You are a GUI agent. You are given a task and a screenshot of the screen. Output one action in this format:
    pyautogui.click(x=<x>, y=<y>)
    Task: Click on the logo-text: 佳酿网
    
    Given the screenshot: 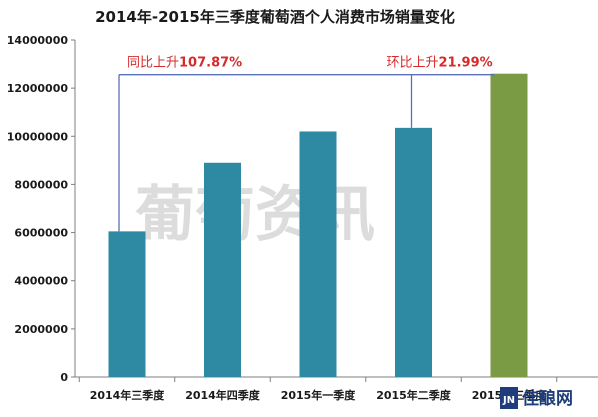 What is the action you would take?
    pyautogui.click(x=547, y=398)
    